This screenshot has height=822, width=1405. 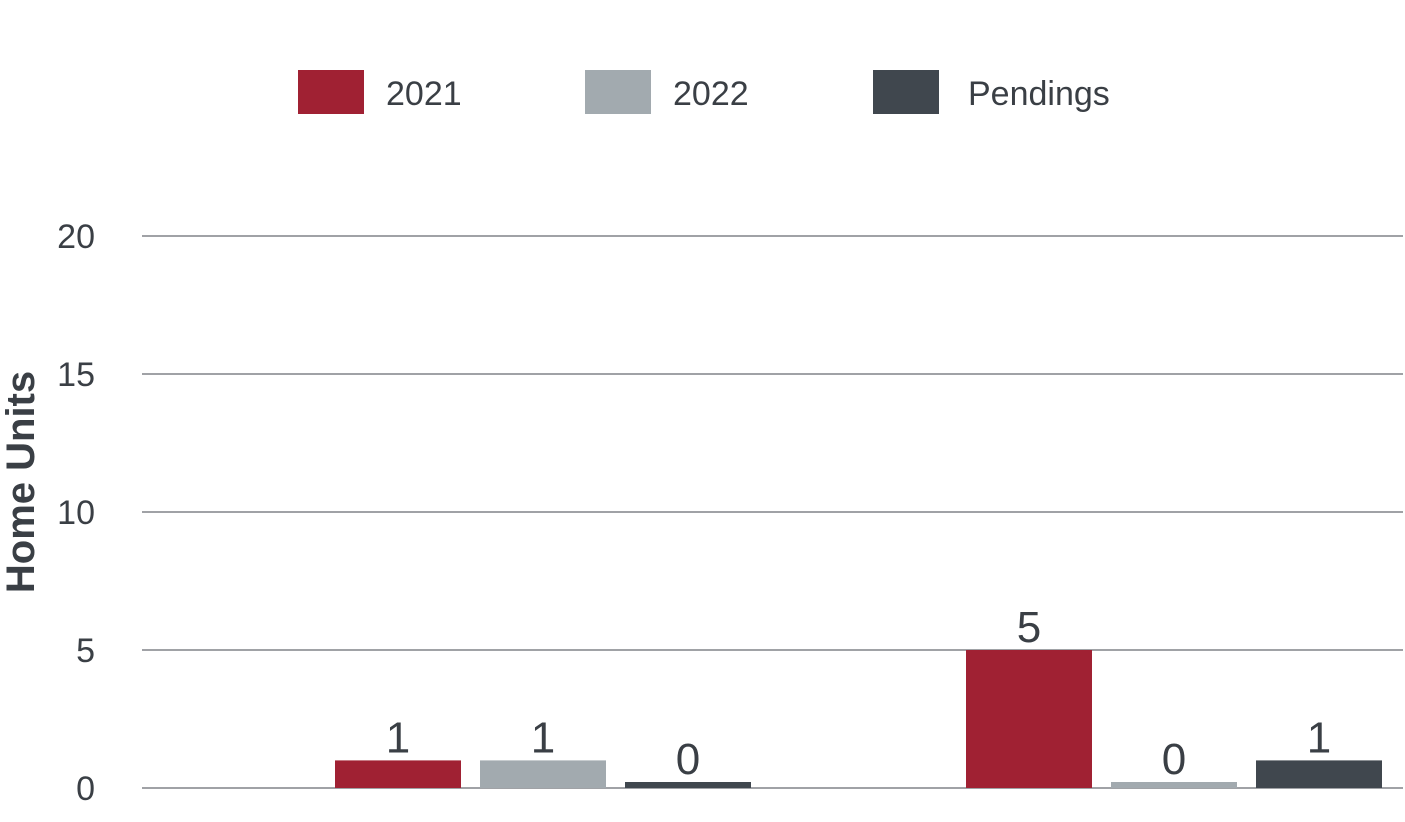 I want to click on y-tick-label: 5, so click(x=85, y=651).